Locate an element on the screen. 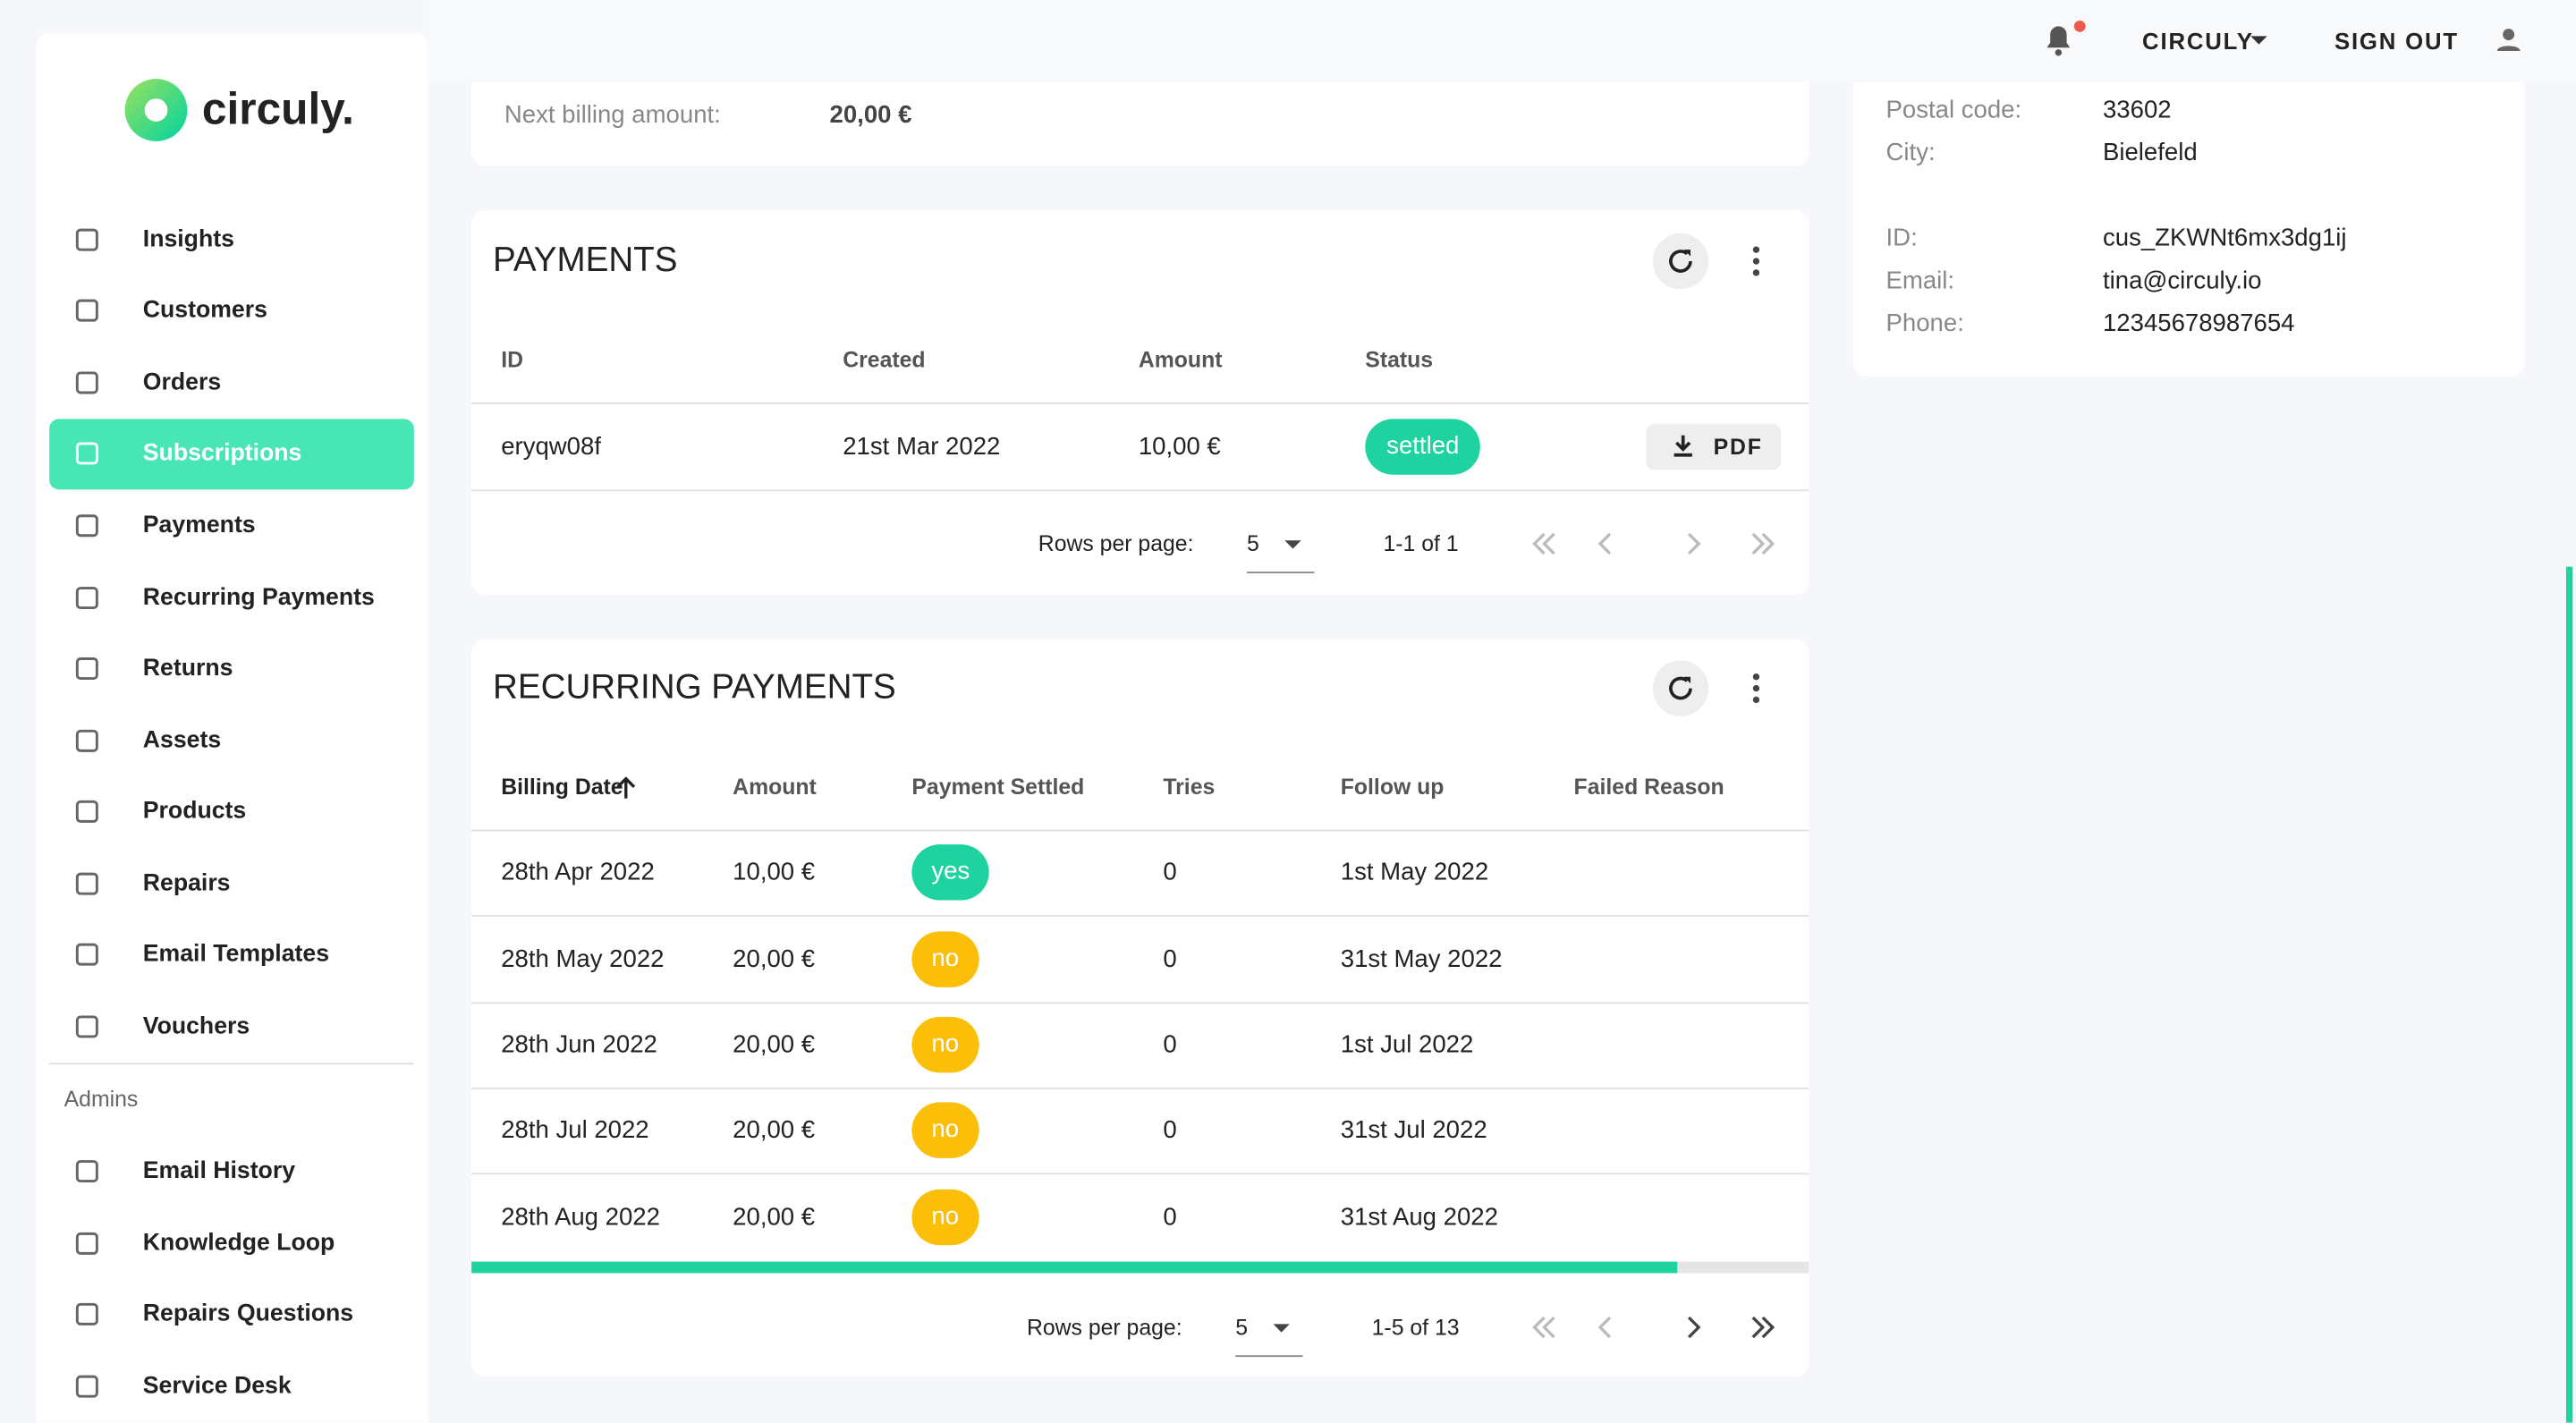 Image resolution: width=2576 pixels, height=1423 pixels. column-header: Payment Settled is located at coordinates (998, 787).